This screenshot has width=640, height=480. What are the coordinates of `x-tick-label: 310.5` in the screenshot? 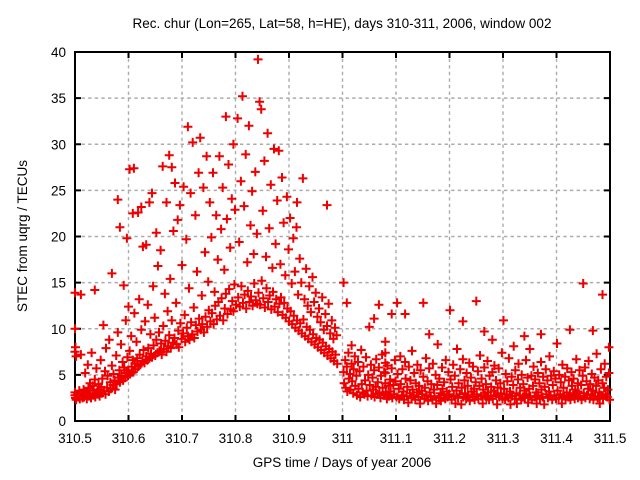 It's located at (75, 438).